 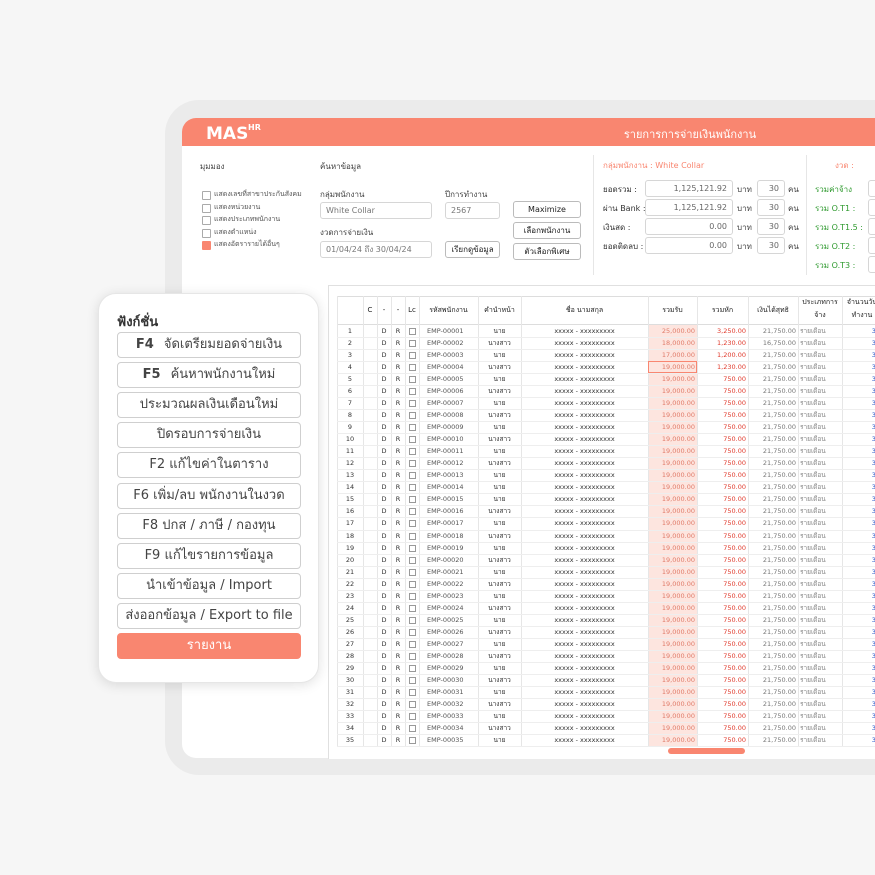 What do you see at coordinates (209, 615) in the screenshot?
I see `function-button: ส่งออกข้อมูล / Export to file` at bounding box center [209, 615].